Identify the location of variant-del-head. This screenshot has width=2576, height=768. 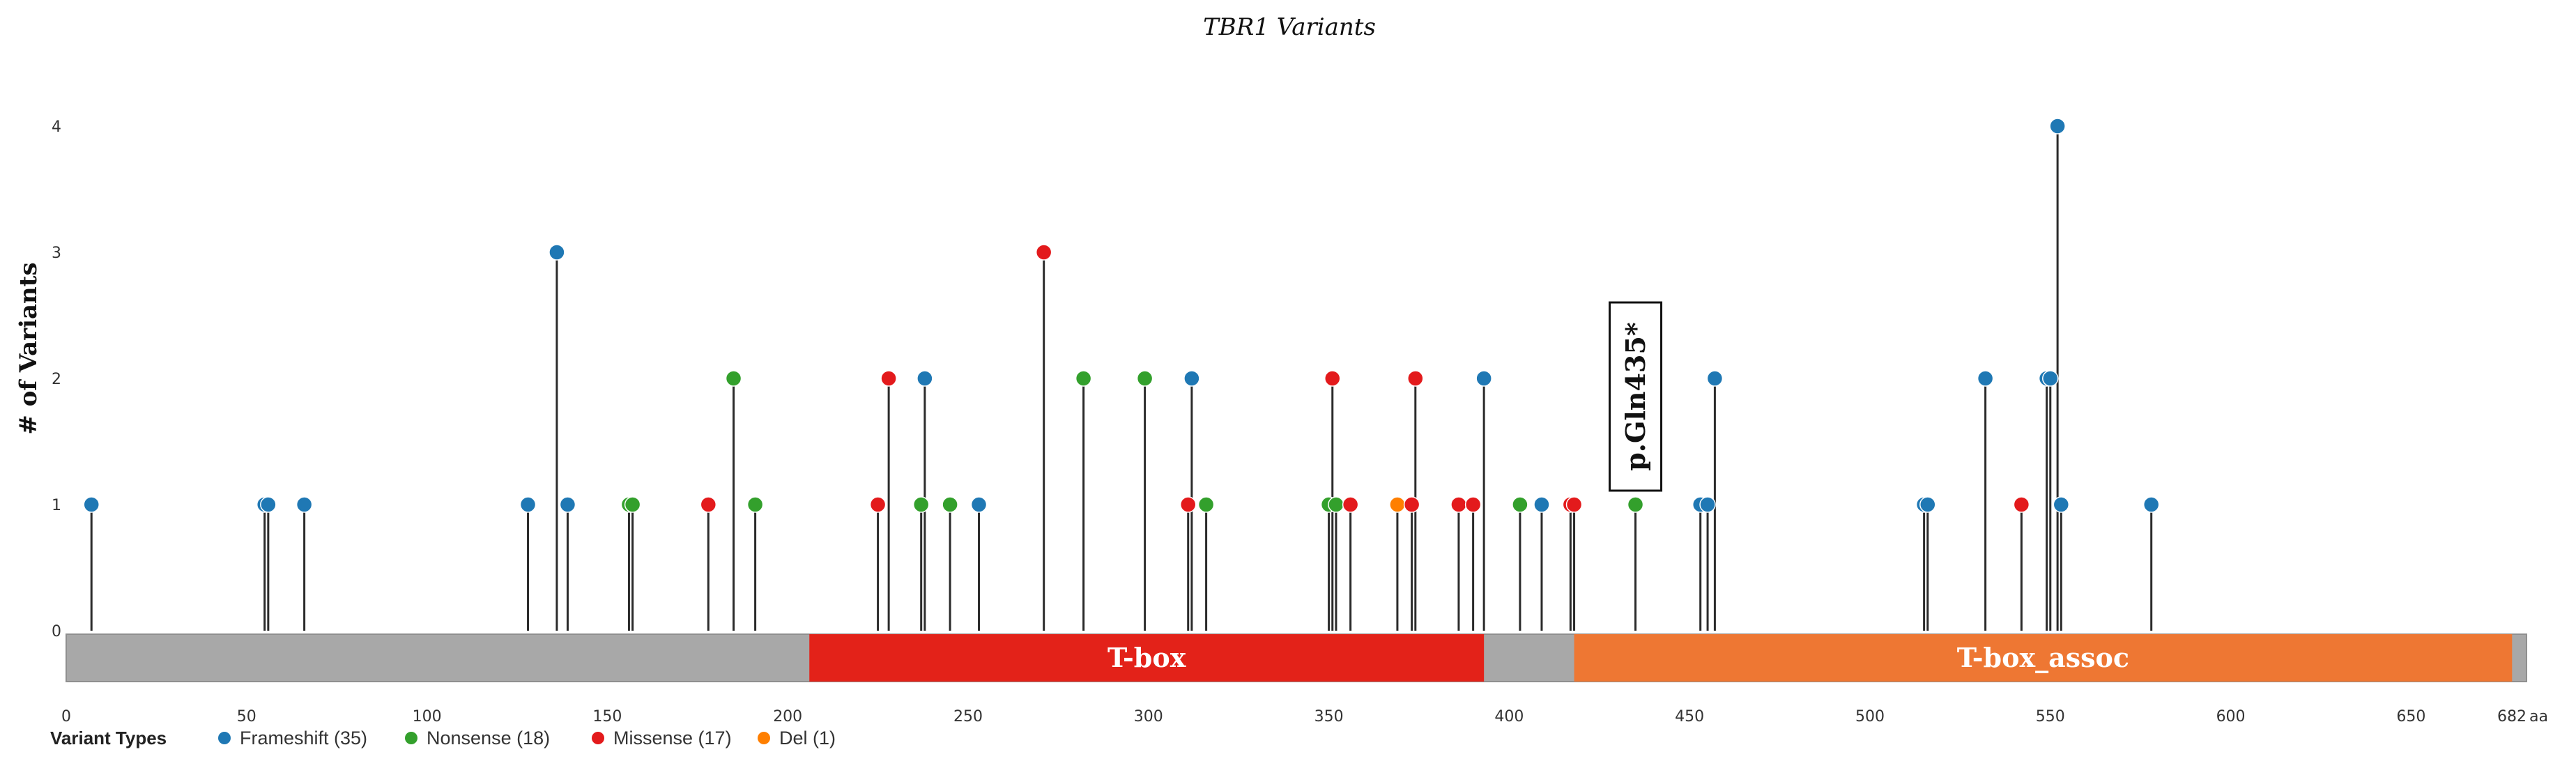
(1397, 504).